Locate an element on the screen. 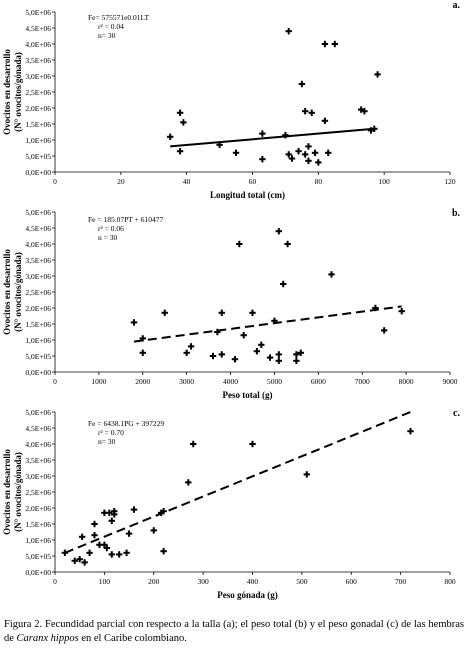 The width and height of the screenshot is (467, 651). y-tick-label: 2,0E+06 is located at coordinates (38, 108).